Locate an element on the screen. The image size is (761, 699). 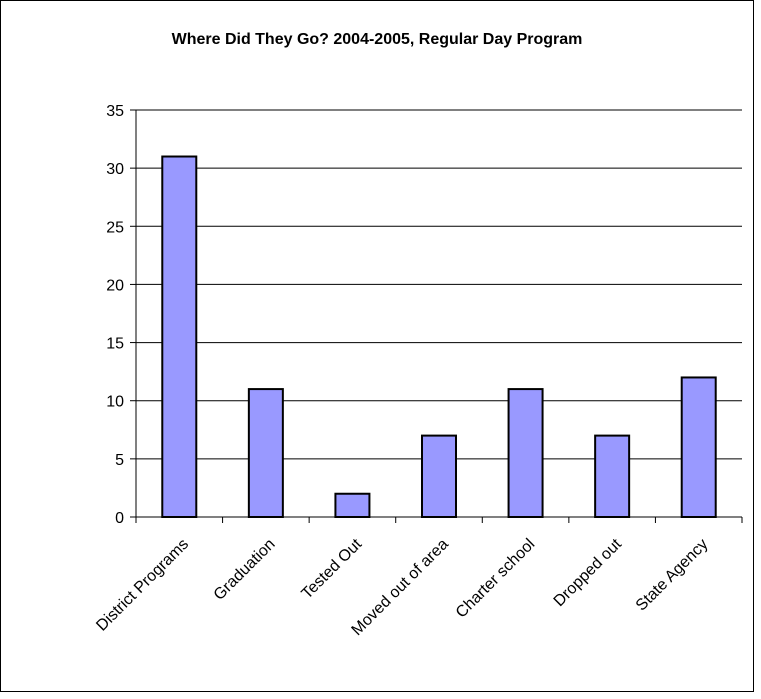
y-tick-label: 15 is located at coordinates (115, 344).